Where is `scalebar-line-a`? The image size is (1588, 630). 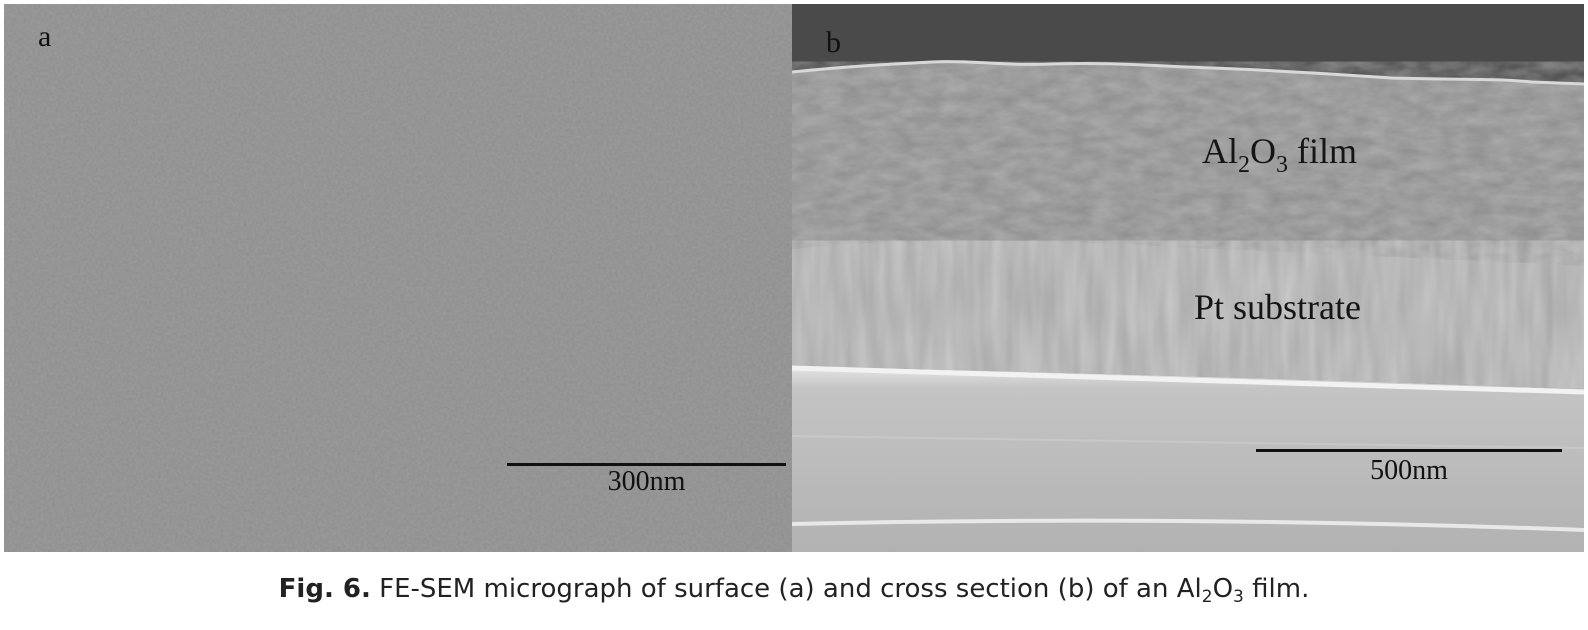
scalebar-line-a is located at coordinates (646, 464).